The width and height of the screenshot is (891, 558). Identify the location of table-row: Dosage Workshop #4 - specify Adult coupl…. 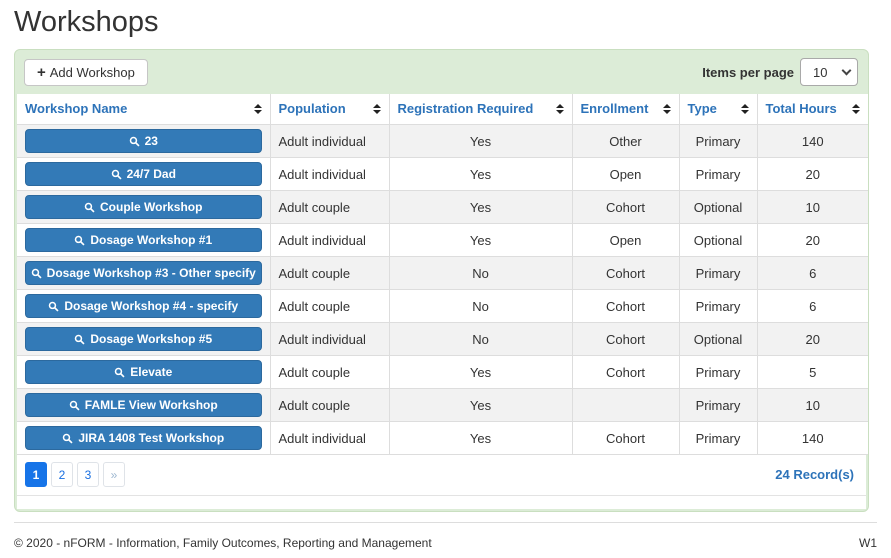
(442, 306).